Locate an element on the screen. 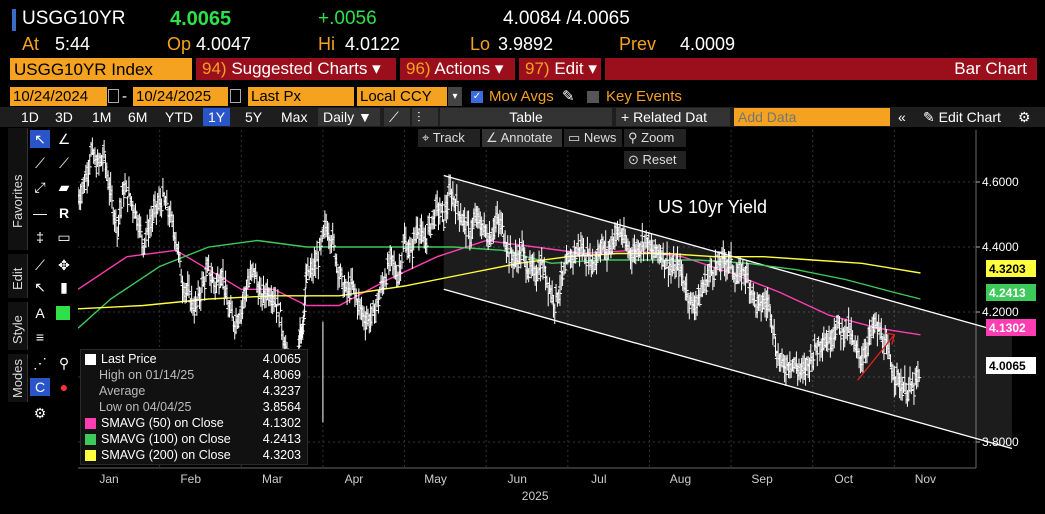  period-ytd: YTD is located at coordinates (179, 117).